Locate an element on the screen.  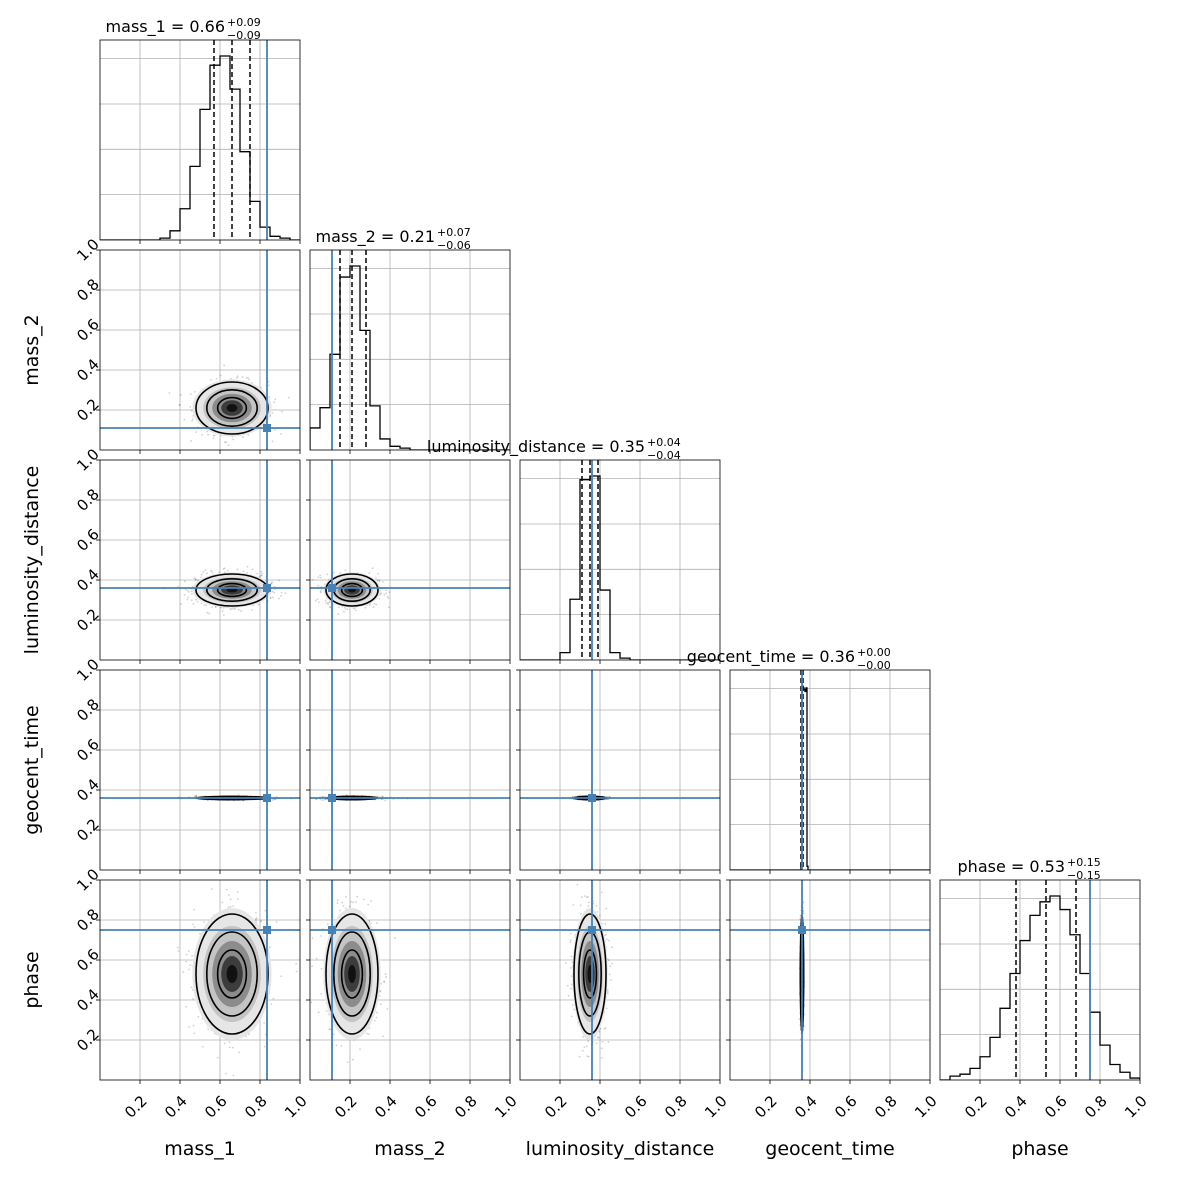
scatter-panel-mass_2-vs-mass_1: 0.2 0.4 0.6 0.8 1.0 is located at coordinates (187, 344).